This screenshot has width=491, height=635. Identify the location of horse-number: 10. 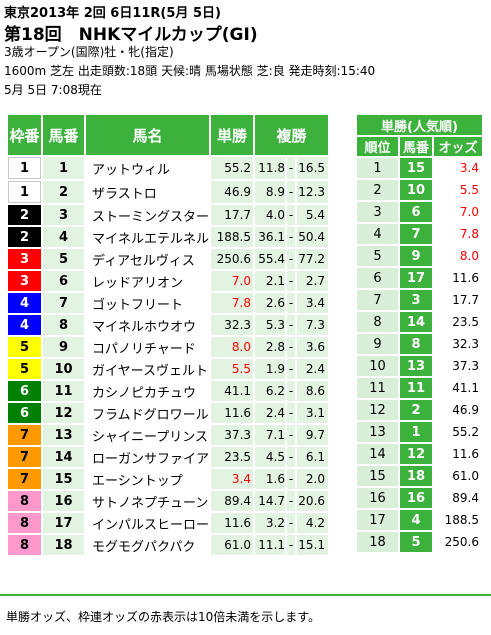
(63, 369).